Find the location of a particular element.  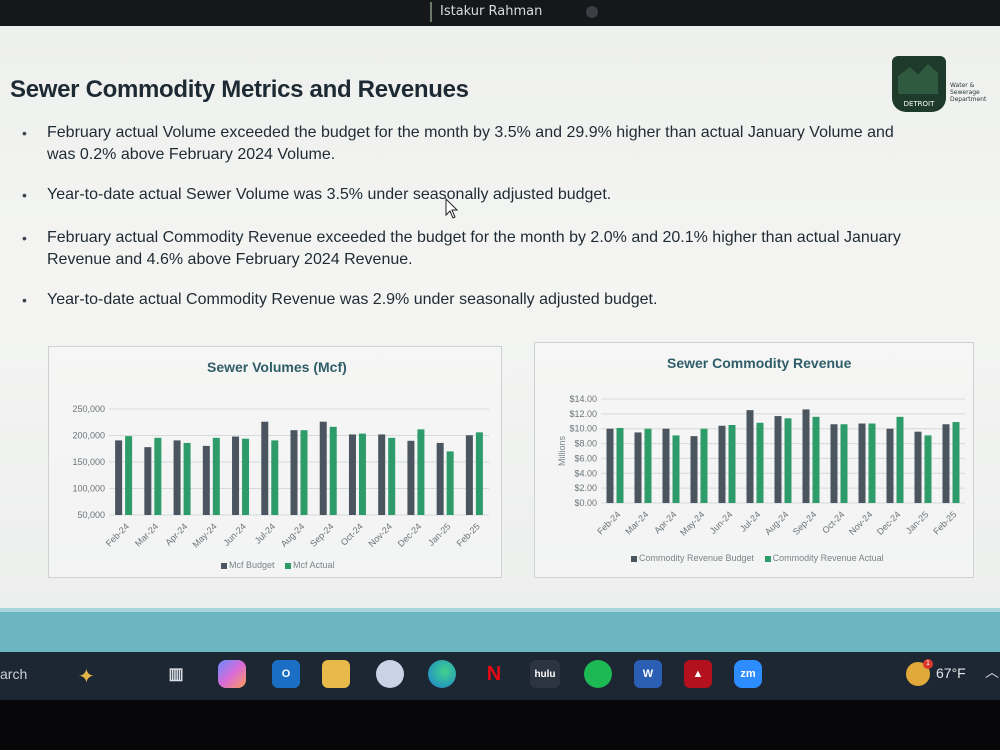

chart-legend: Mcf Budget Mcf Actual is located at coordinates (282, 565).